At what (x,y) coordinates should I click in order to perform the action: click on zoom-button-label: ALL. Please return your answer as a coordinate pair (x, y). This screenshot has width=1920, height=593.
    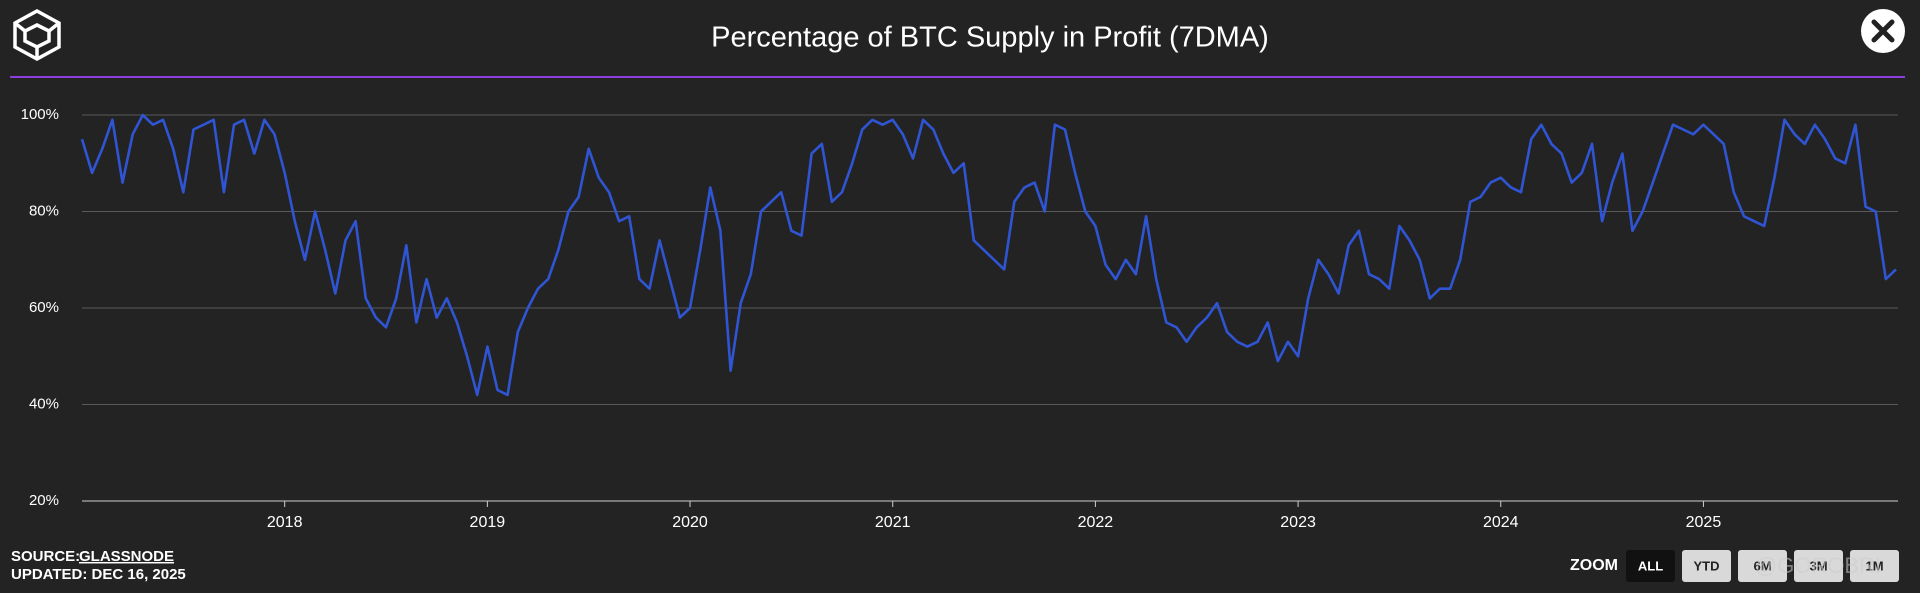
    Looking at the image, I should click on (1650, 565).